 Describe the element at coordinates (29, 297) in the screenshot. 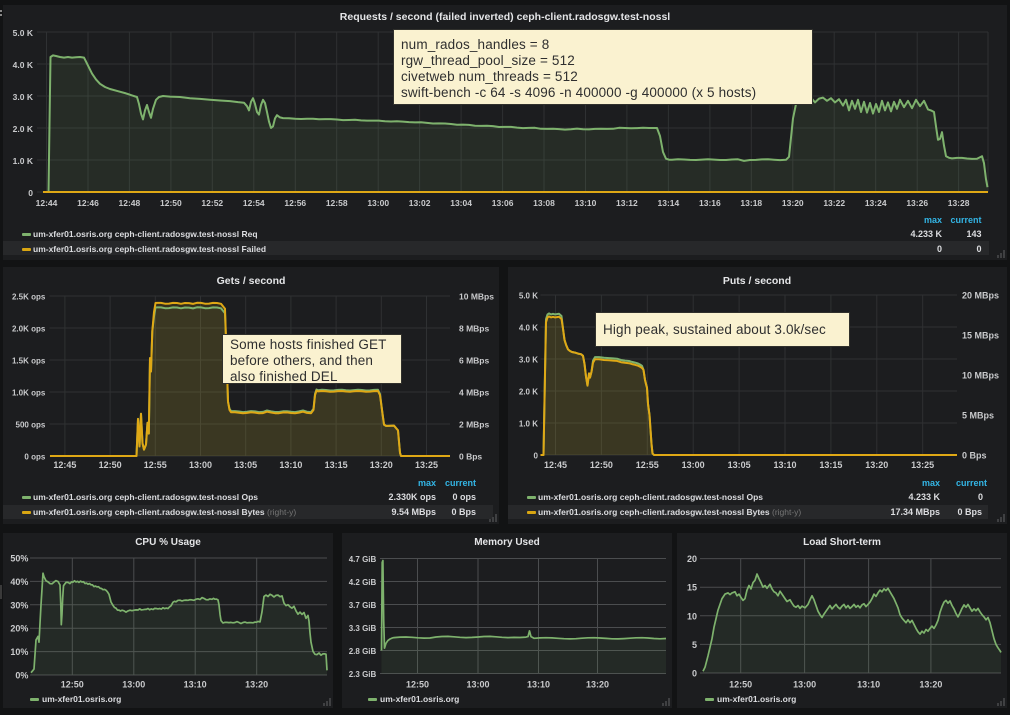

I see `svg-text: 2.5K ops` at that location.